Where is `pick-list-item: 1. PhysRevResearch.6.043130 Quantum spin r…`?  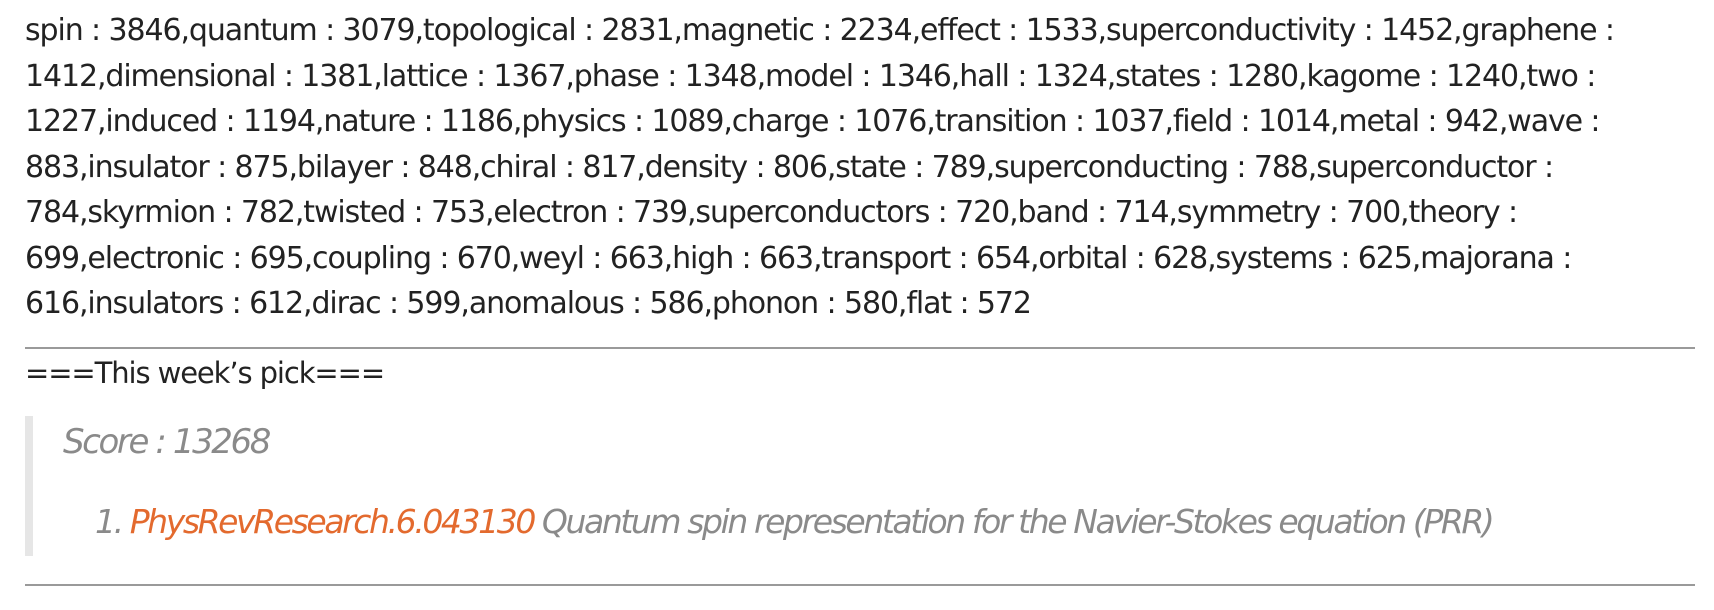 pick-list-item: 1. PhysRevResearch.6.043130 Quantum spin r… is located at coordinates (894, 522).